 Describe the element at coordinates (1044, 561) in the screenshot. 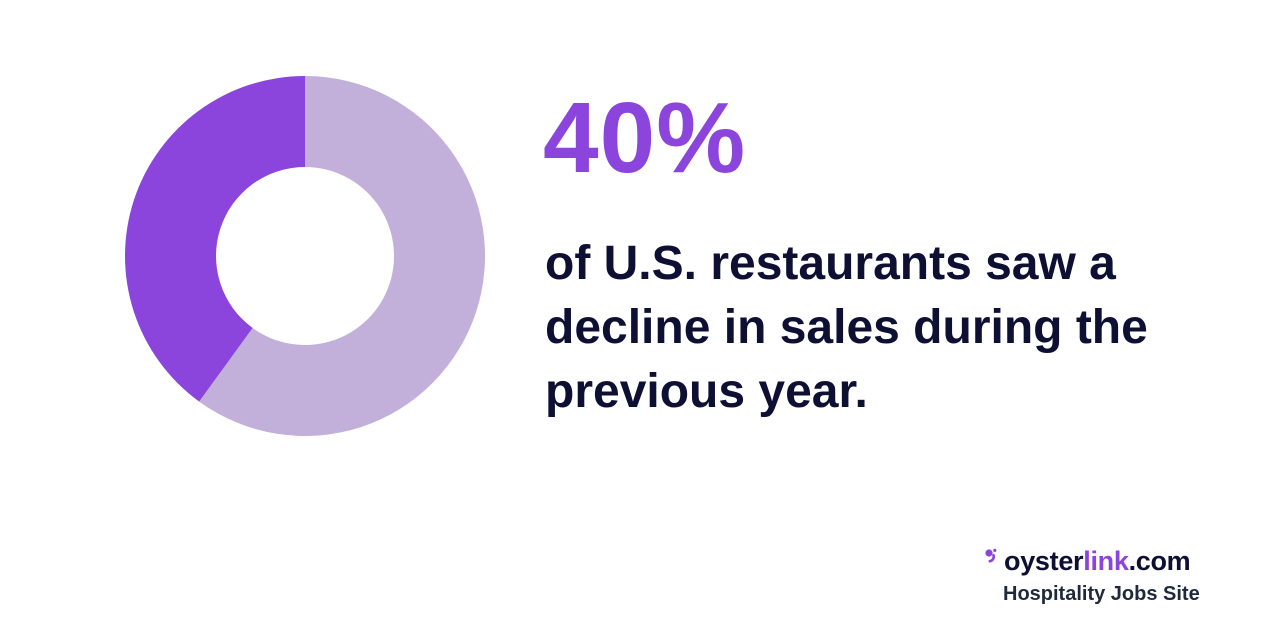

I see `brand-name-part-1: oyster` at that location.